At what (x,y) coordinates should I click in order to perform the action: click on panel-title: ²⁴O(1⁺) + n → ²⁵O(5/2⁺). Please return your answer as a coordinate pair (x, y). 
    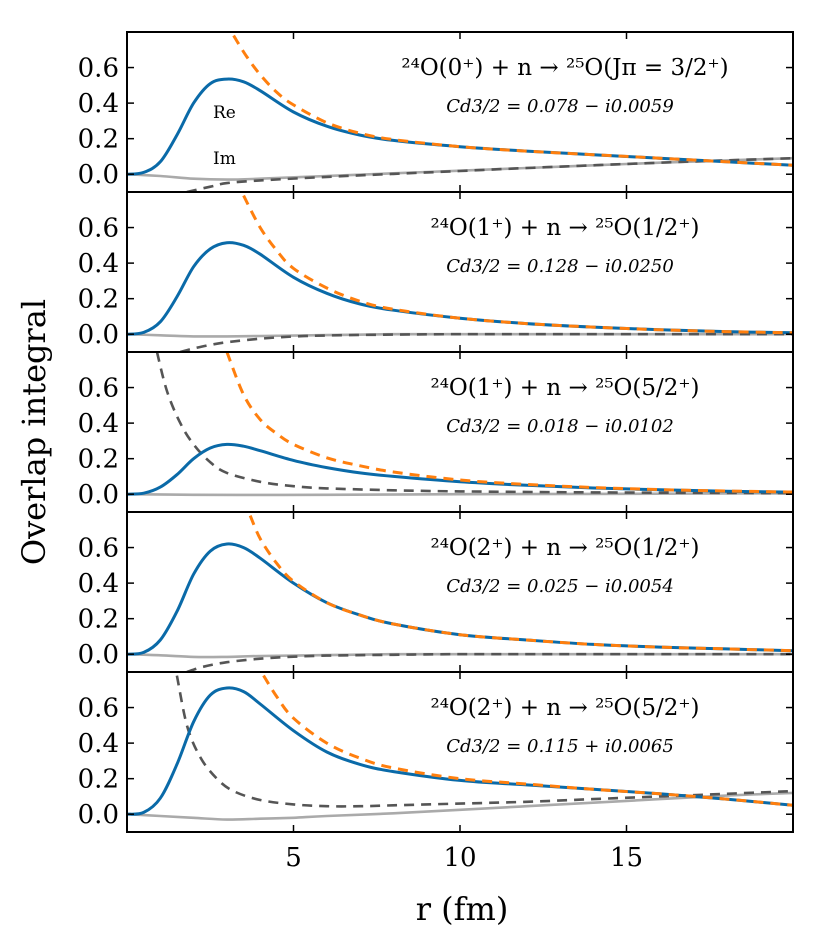
    Looking at the image, I should click on (564, 388).